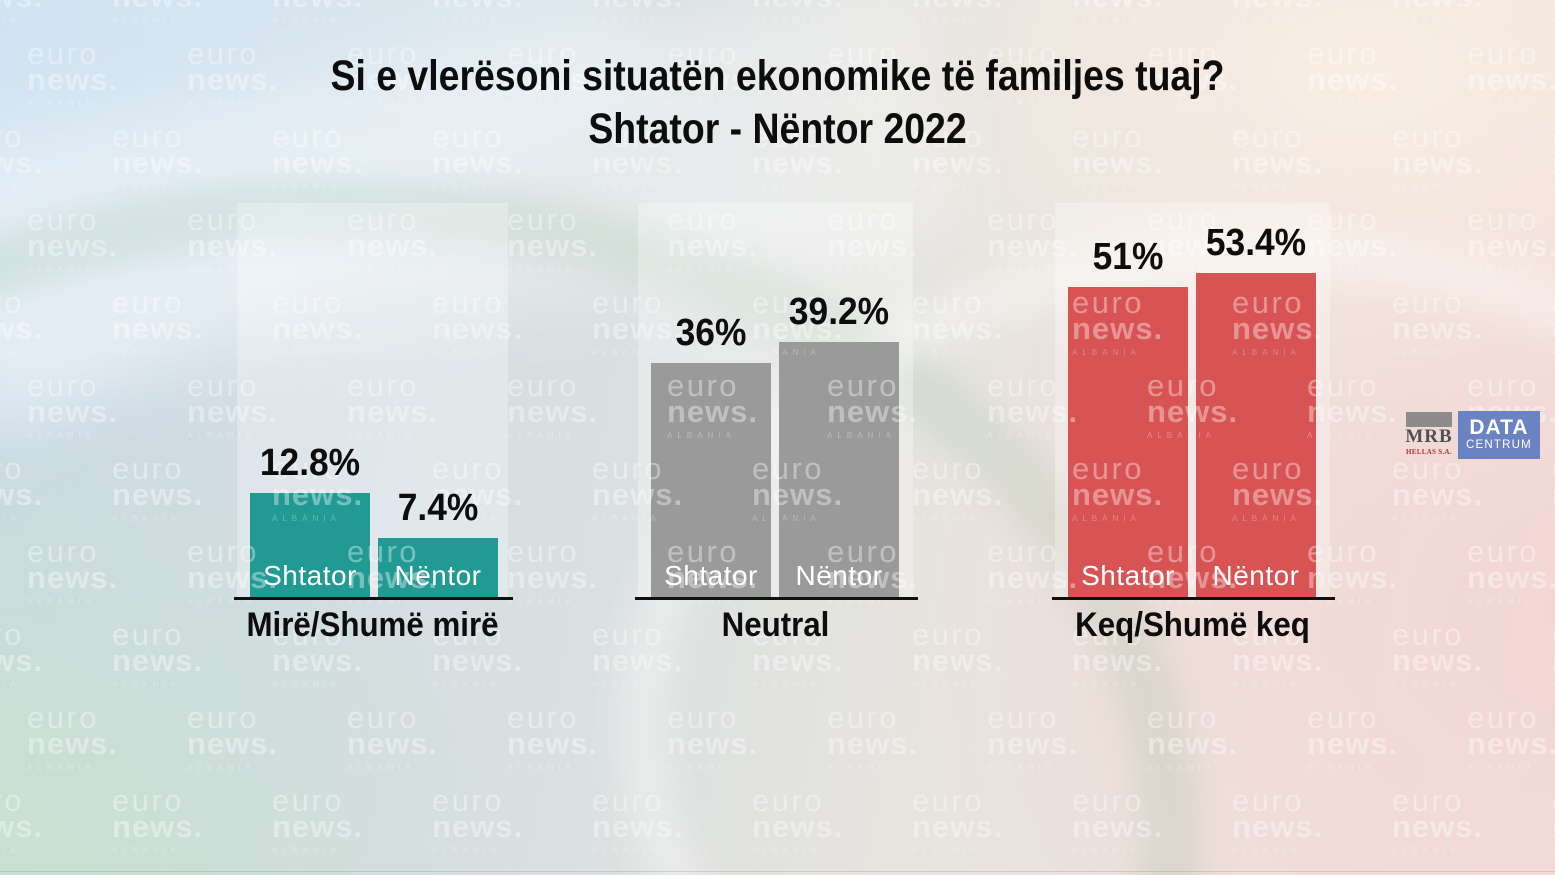 The width and height of the screenshot is (1555, 875). I want to click on research-company-logos: MRB HELLAS S.A. DATA CENTRUM, so click(1477, 437).